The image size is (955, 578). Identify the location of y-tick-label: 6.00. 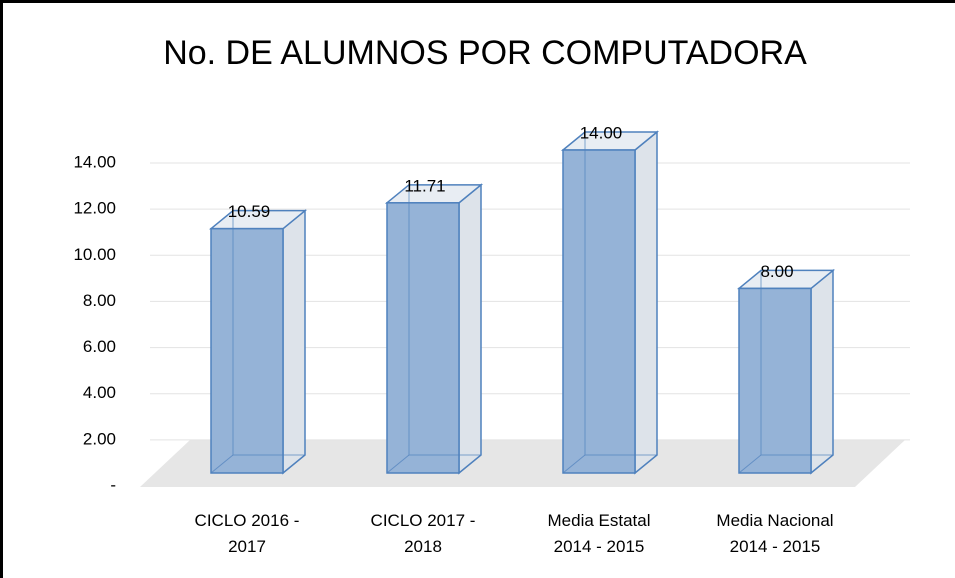
(99, 346).